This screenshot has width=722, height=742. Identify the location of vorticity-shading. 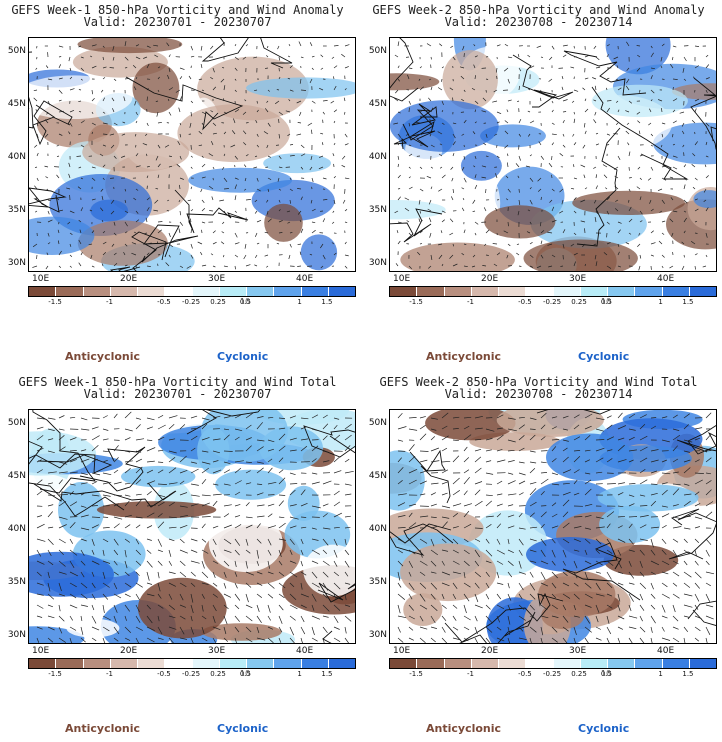
(158, 476).